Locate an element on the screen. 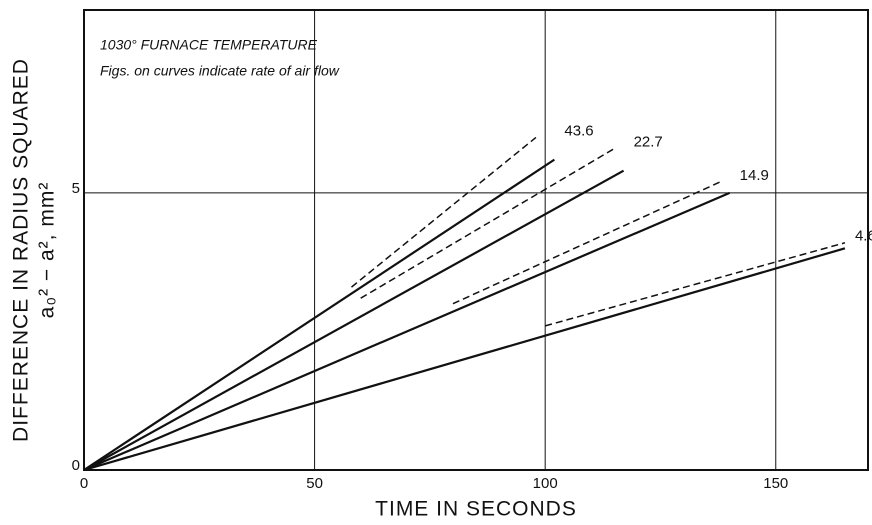  y-axis-label: DIFFERENCE IN RADIUS SQUARED is located at coordinates (21, 250).